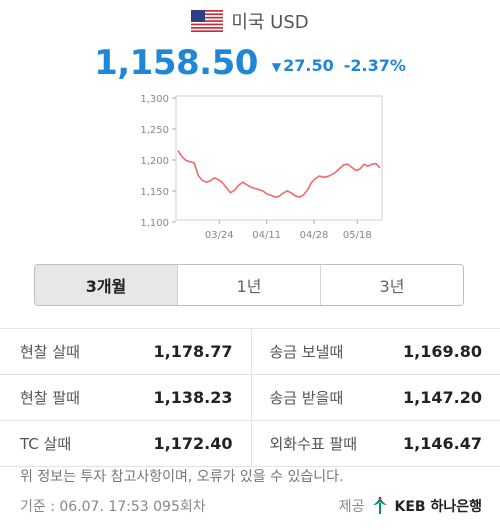 This screenshot has width=500, height=530. What do you see at coordinates (375, 351) in the screenshot?
I see `remit-send-cell: 송금 보낼때 1,169.80` at bounding box center [375, 351].